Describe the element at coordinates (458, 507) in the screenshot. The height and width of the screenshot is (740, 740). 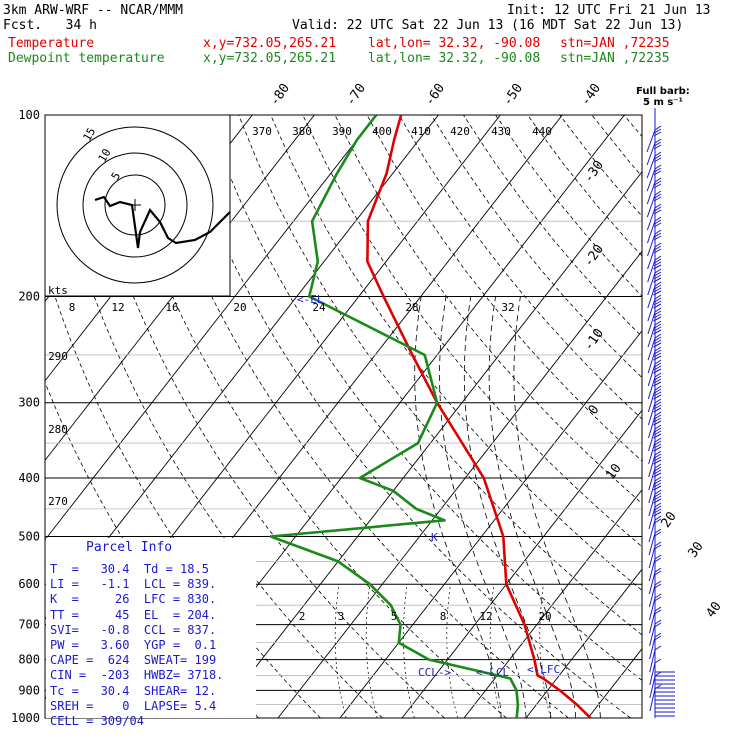
I see `moist-adiabat` at that location.